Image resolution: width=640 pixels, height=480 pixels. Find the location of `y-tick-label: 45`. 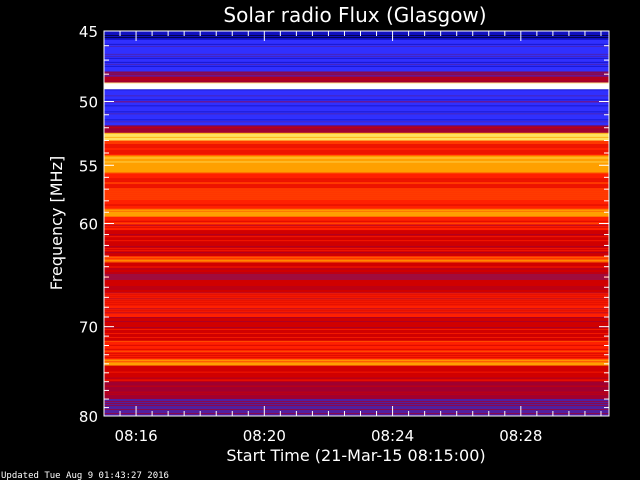

y-tick-label: 45 is located at coordinates (88, 32).